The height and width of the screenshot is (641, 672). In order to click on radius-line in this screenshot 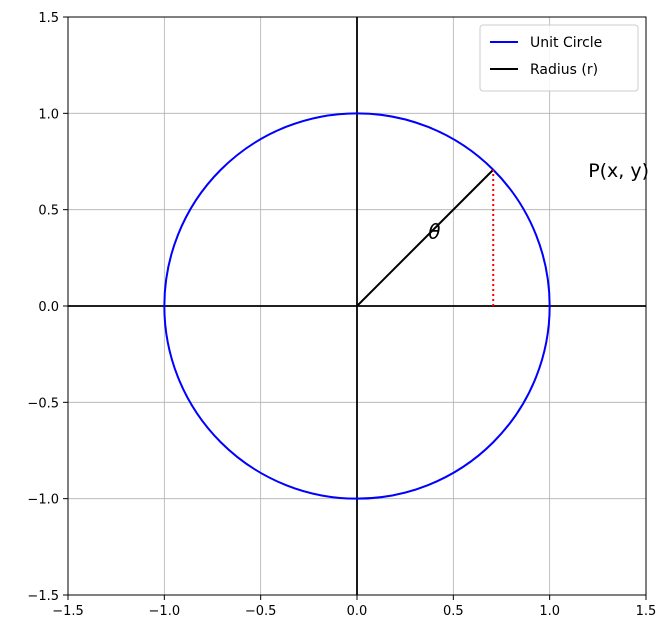, I will do `click(425, 238)`.